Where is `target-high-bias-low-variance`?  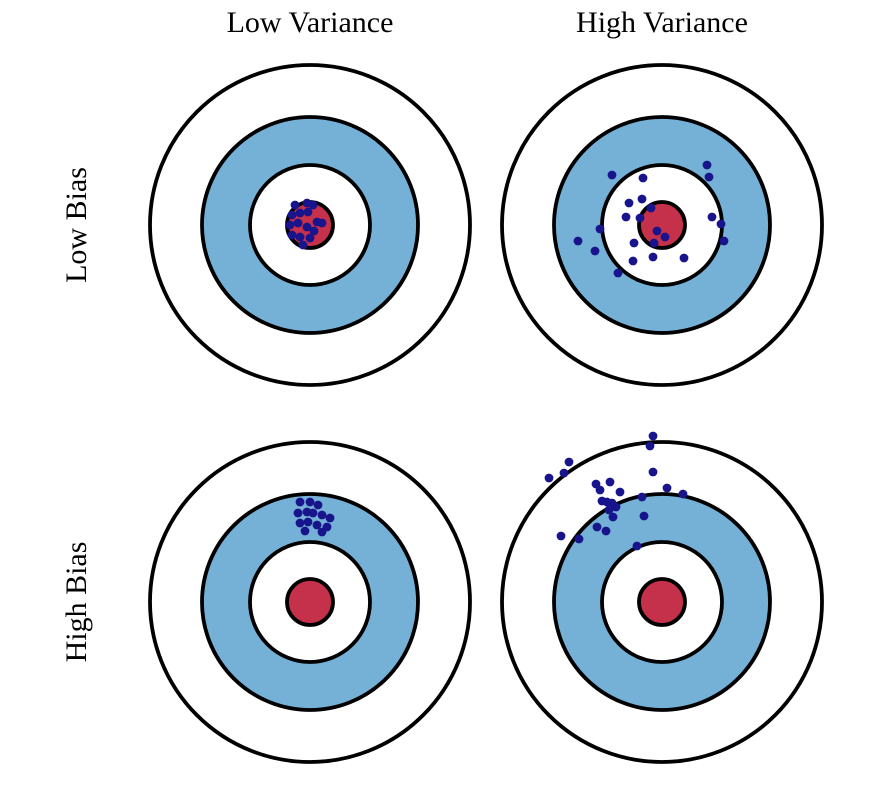 target-high-bias-low-variance is located at coordinates (310, 602).